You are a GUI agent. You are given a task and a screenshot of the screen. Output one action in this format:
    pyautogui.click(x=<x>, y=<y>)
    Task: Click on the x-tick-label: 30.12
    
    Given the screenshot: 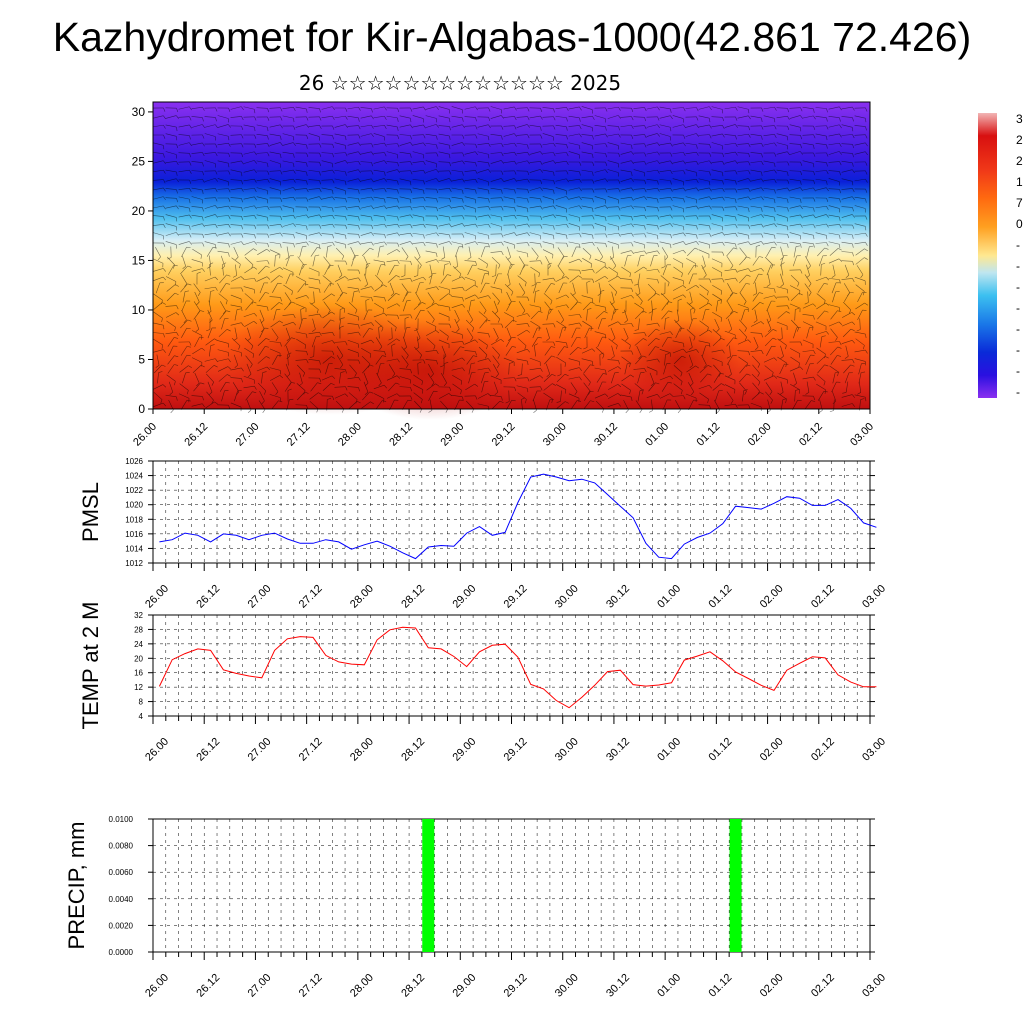 What is the action you would take?
    pyautogui.click(x=606, y=435)
    